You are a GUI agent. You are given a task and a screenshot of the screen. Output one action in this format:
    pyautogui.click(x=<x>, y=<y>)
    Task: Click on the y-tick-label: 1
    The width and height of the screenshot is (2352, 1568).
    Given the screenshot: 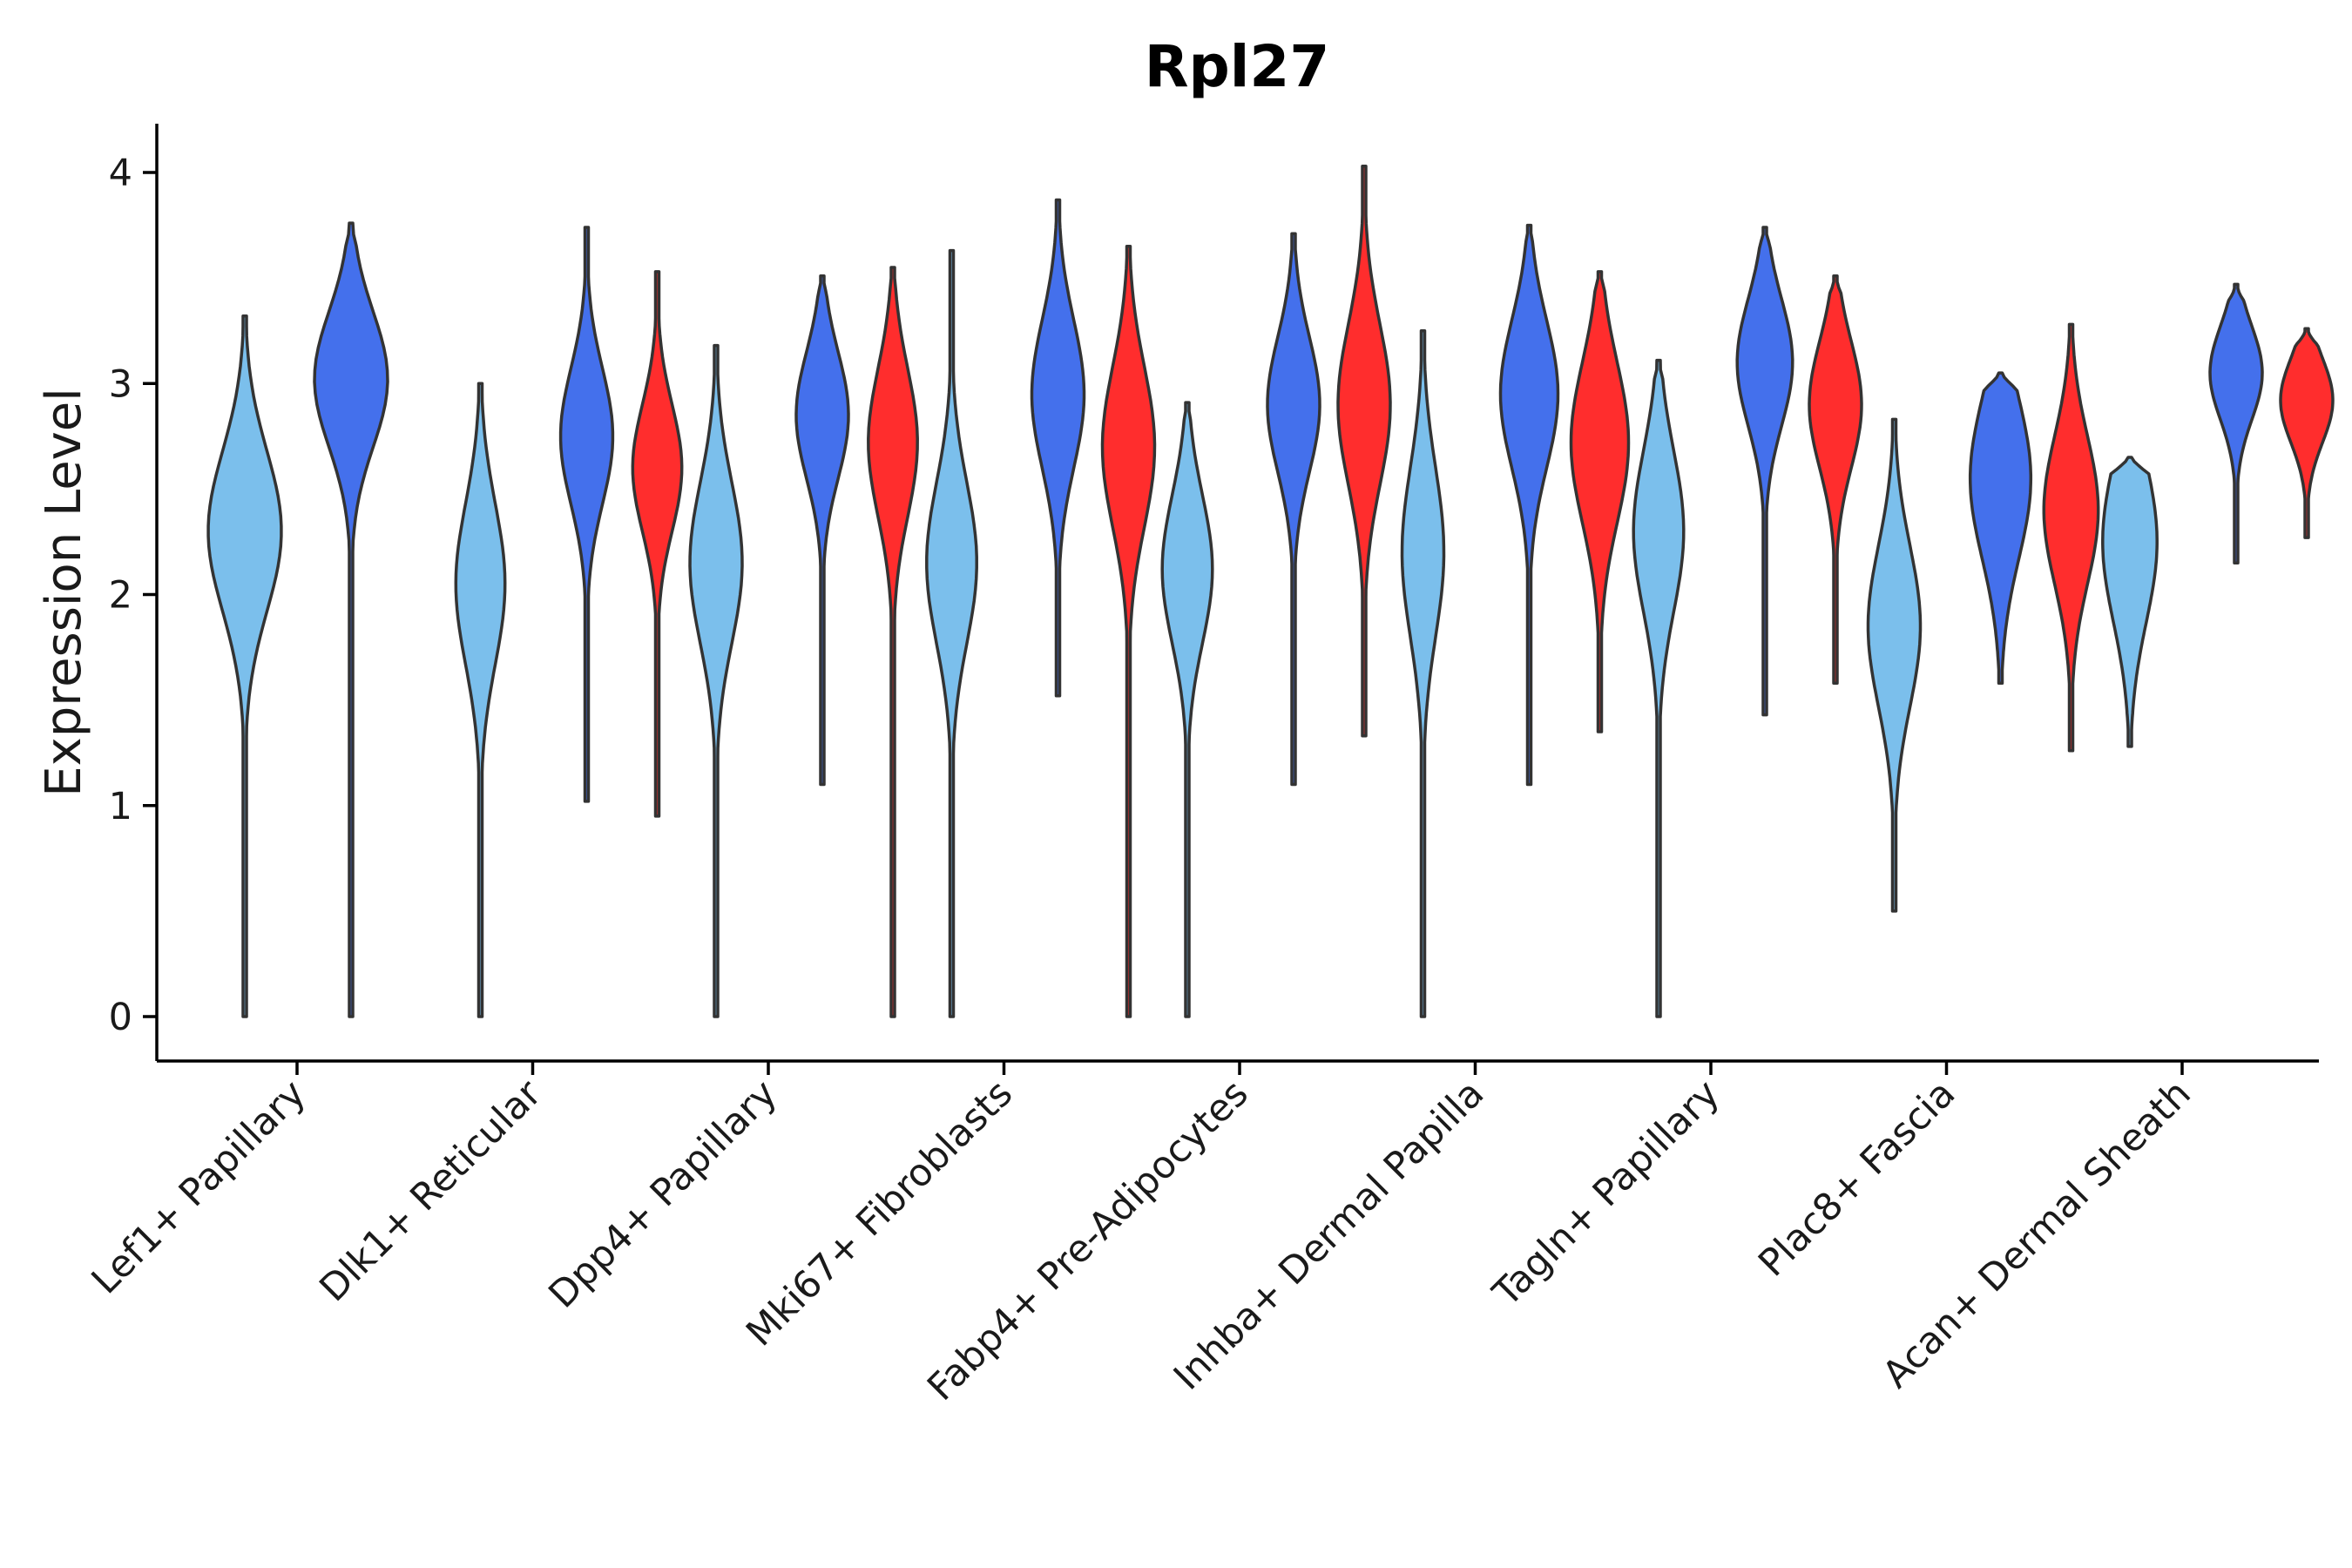 What is the action you would take?
    pyautogui.click(x=120, y=806)
    